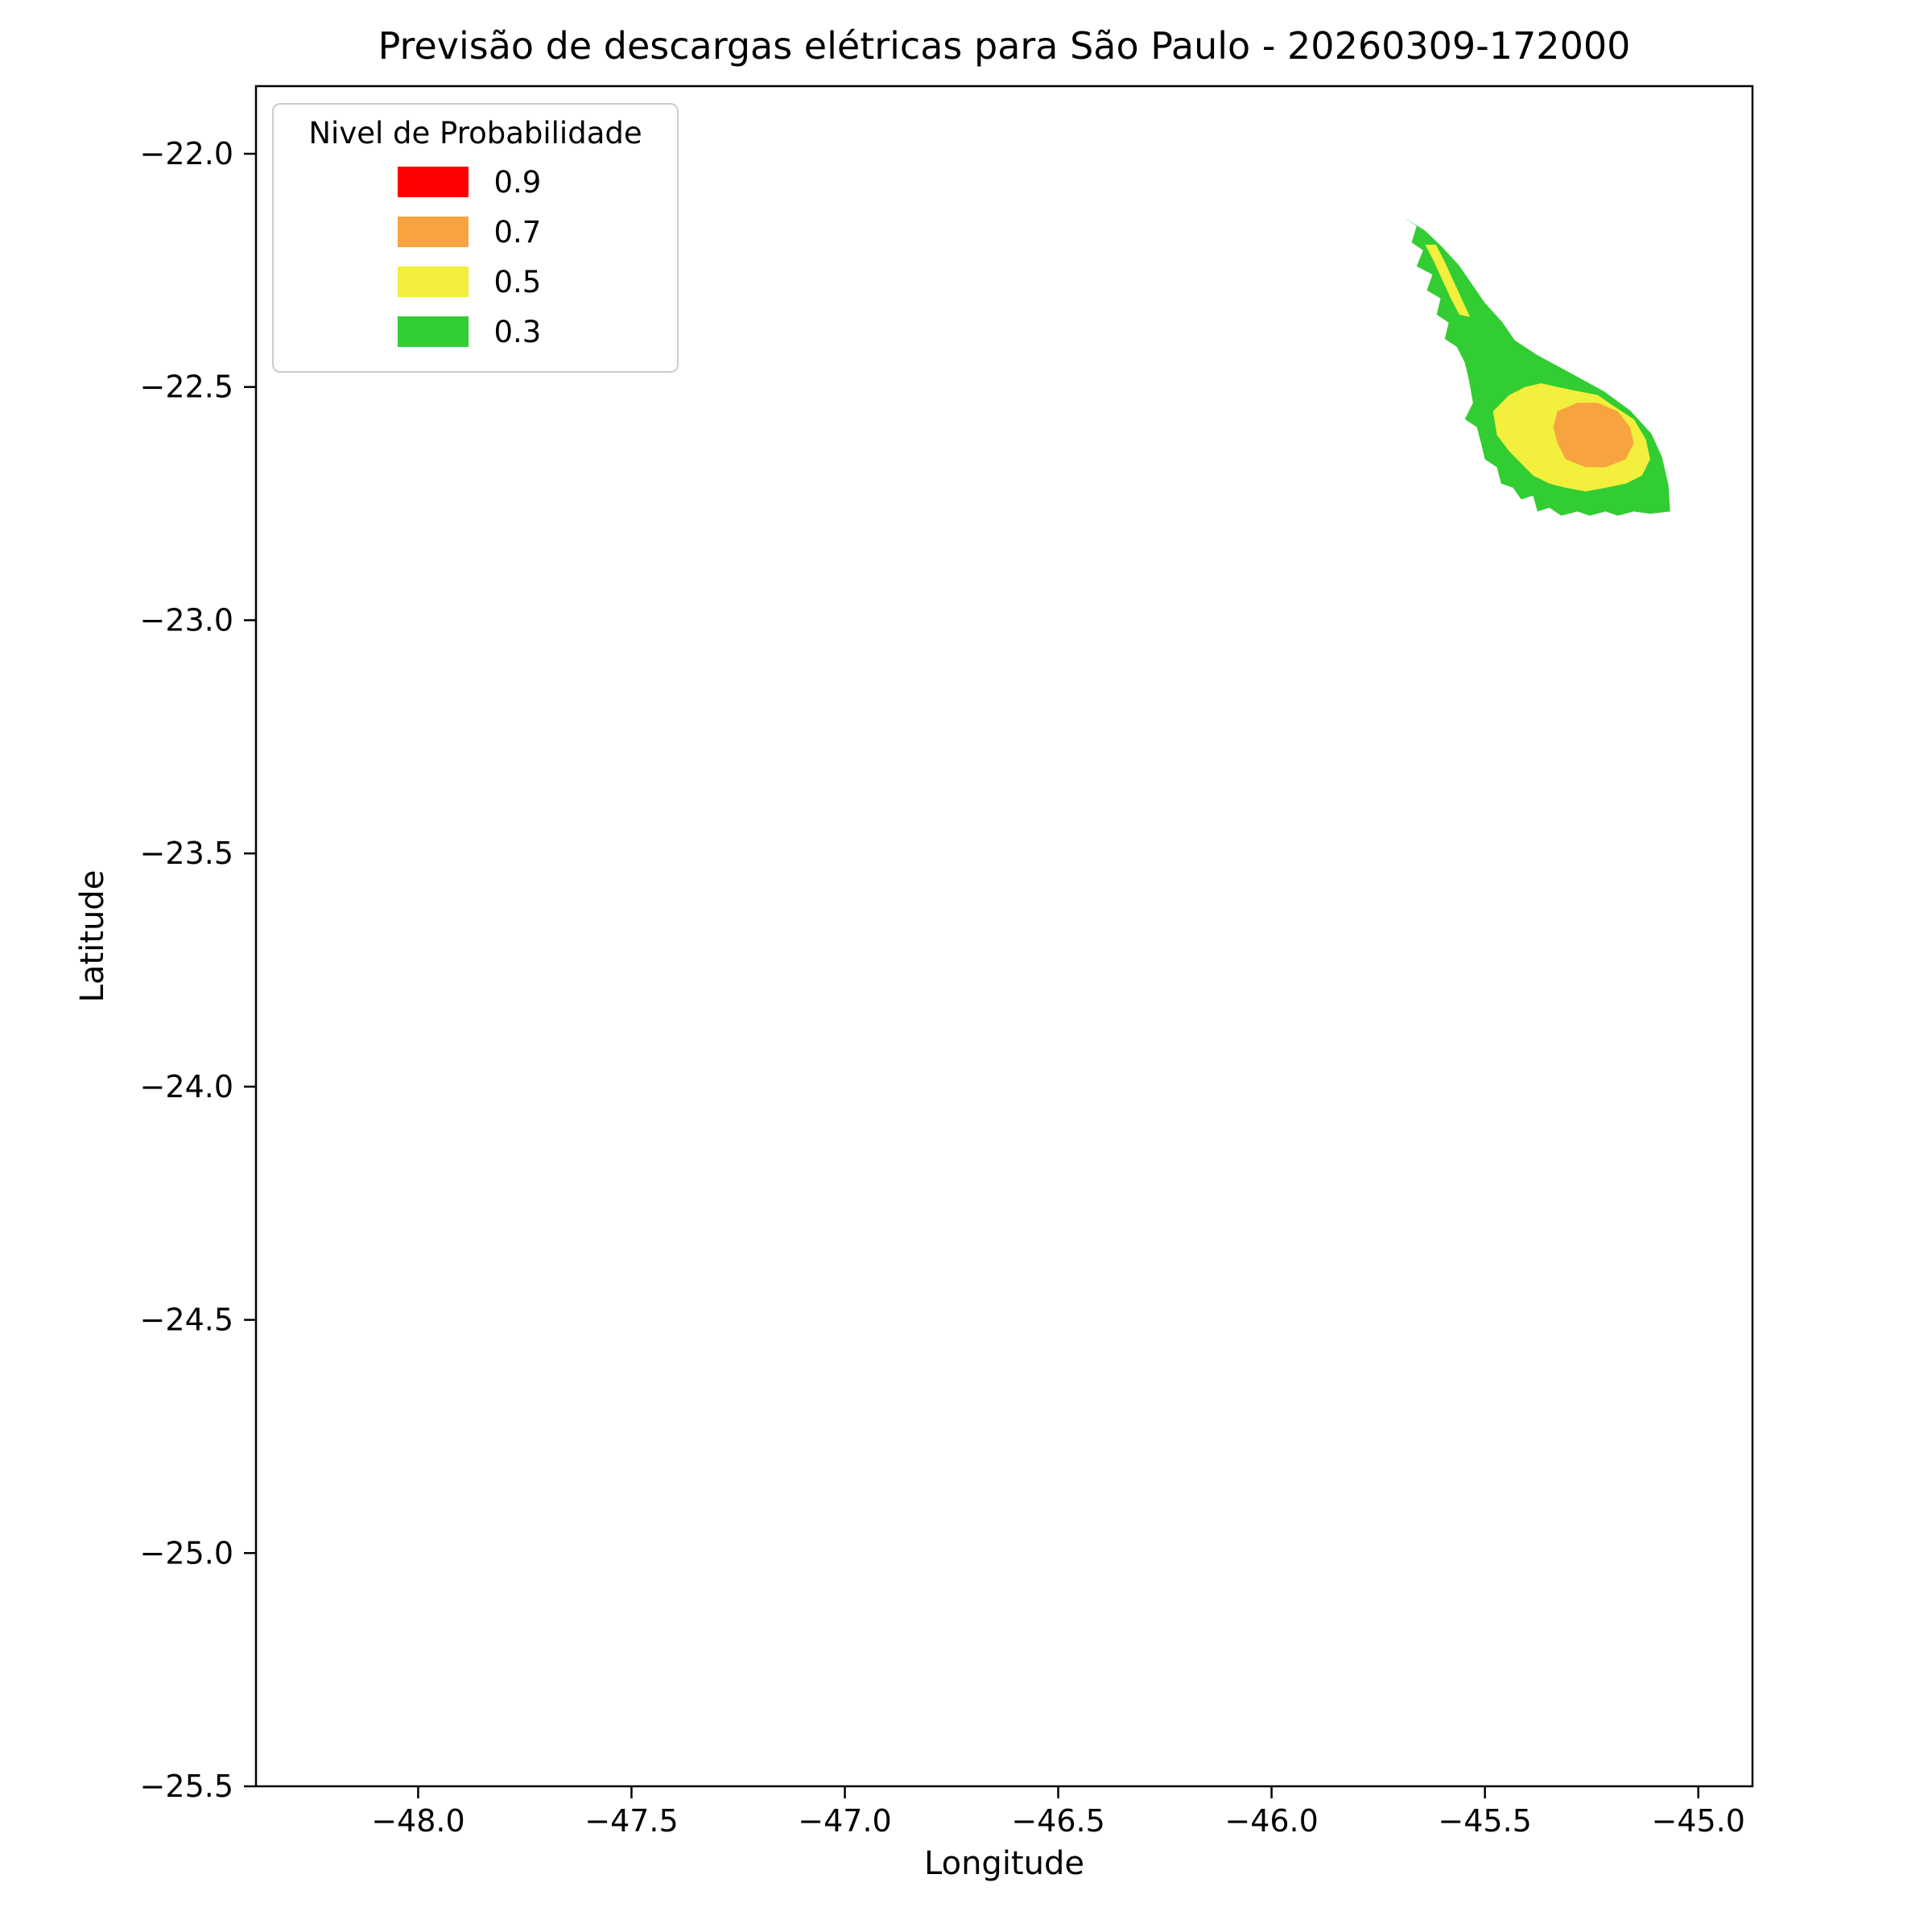  Describe the element at coordinates (475, 133) in the screenshot. I see `legend-title: Nivel de Probabilidade` at that location.